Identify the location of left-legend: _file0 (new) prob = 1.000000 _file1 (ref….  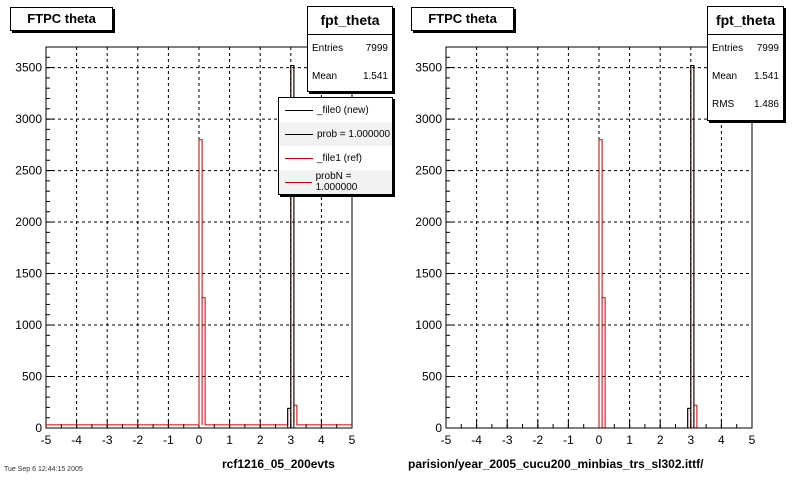
(335, 146).